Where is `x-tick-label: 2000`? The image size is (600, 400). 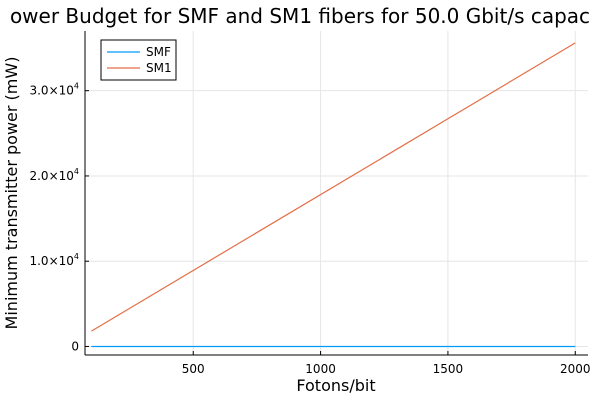 x-tick-label: 2000 is located at coordinates (575, 369).